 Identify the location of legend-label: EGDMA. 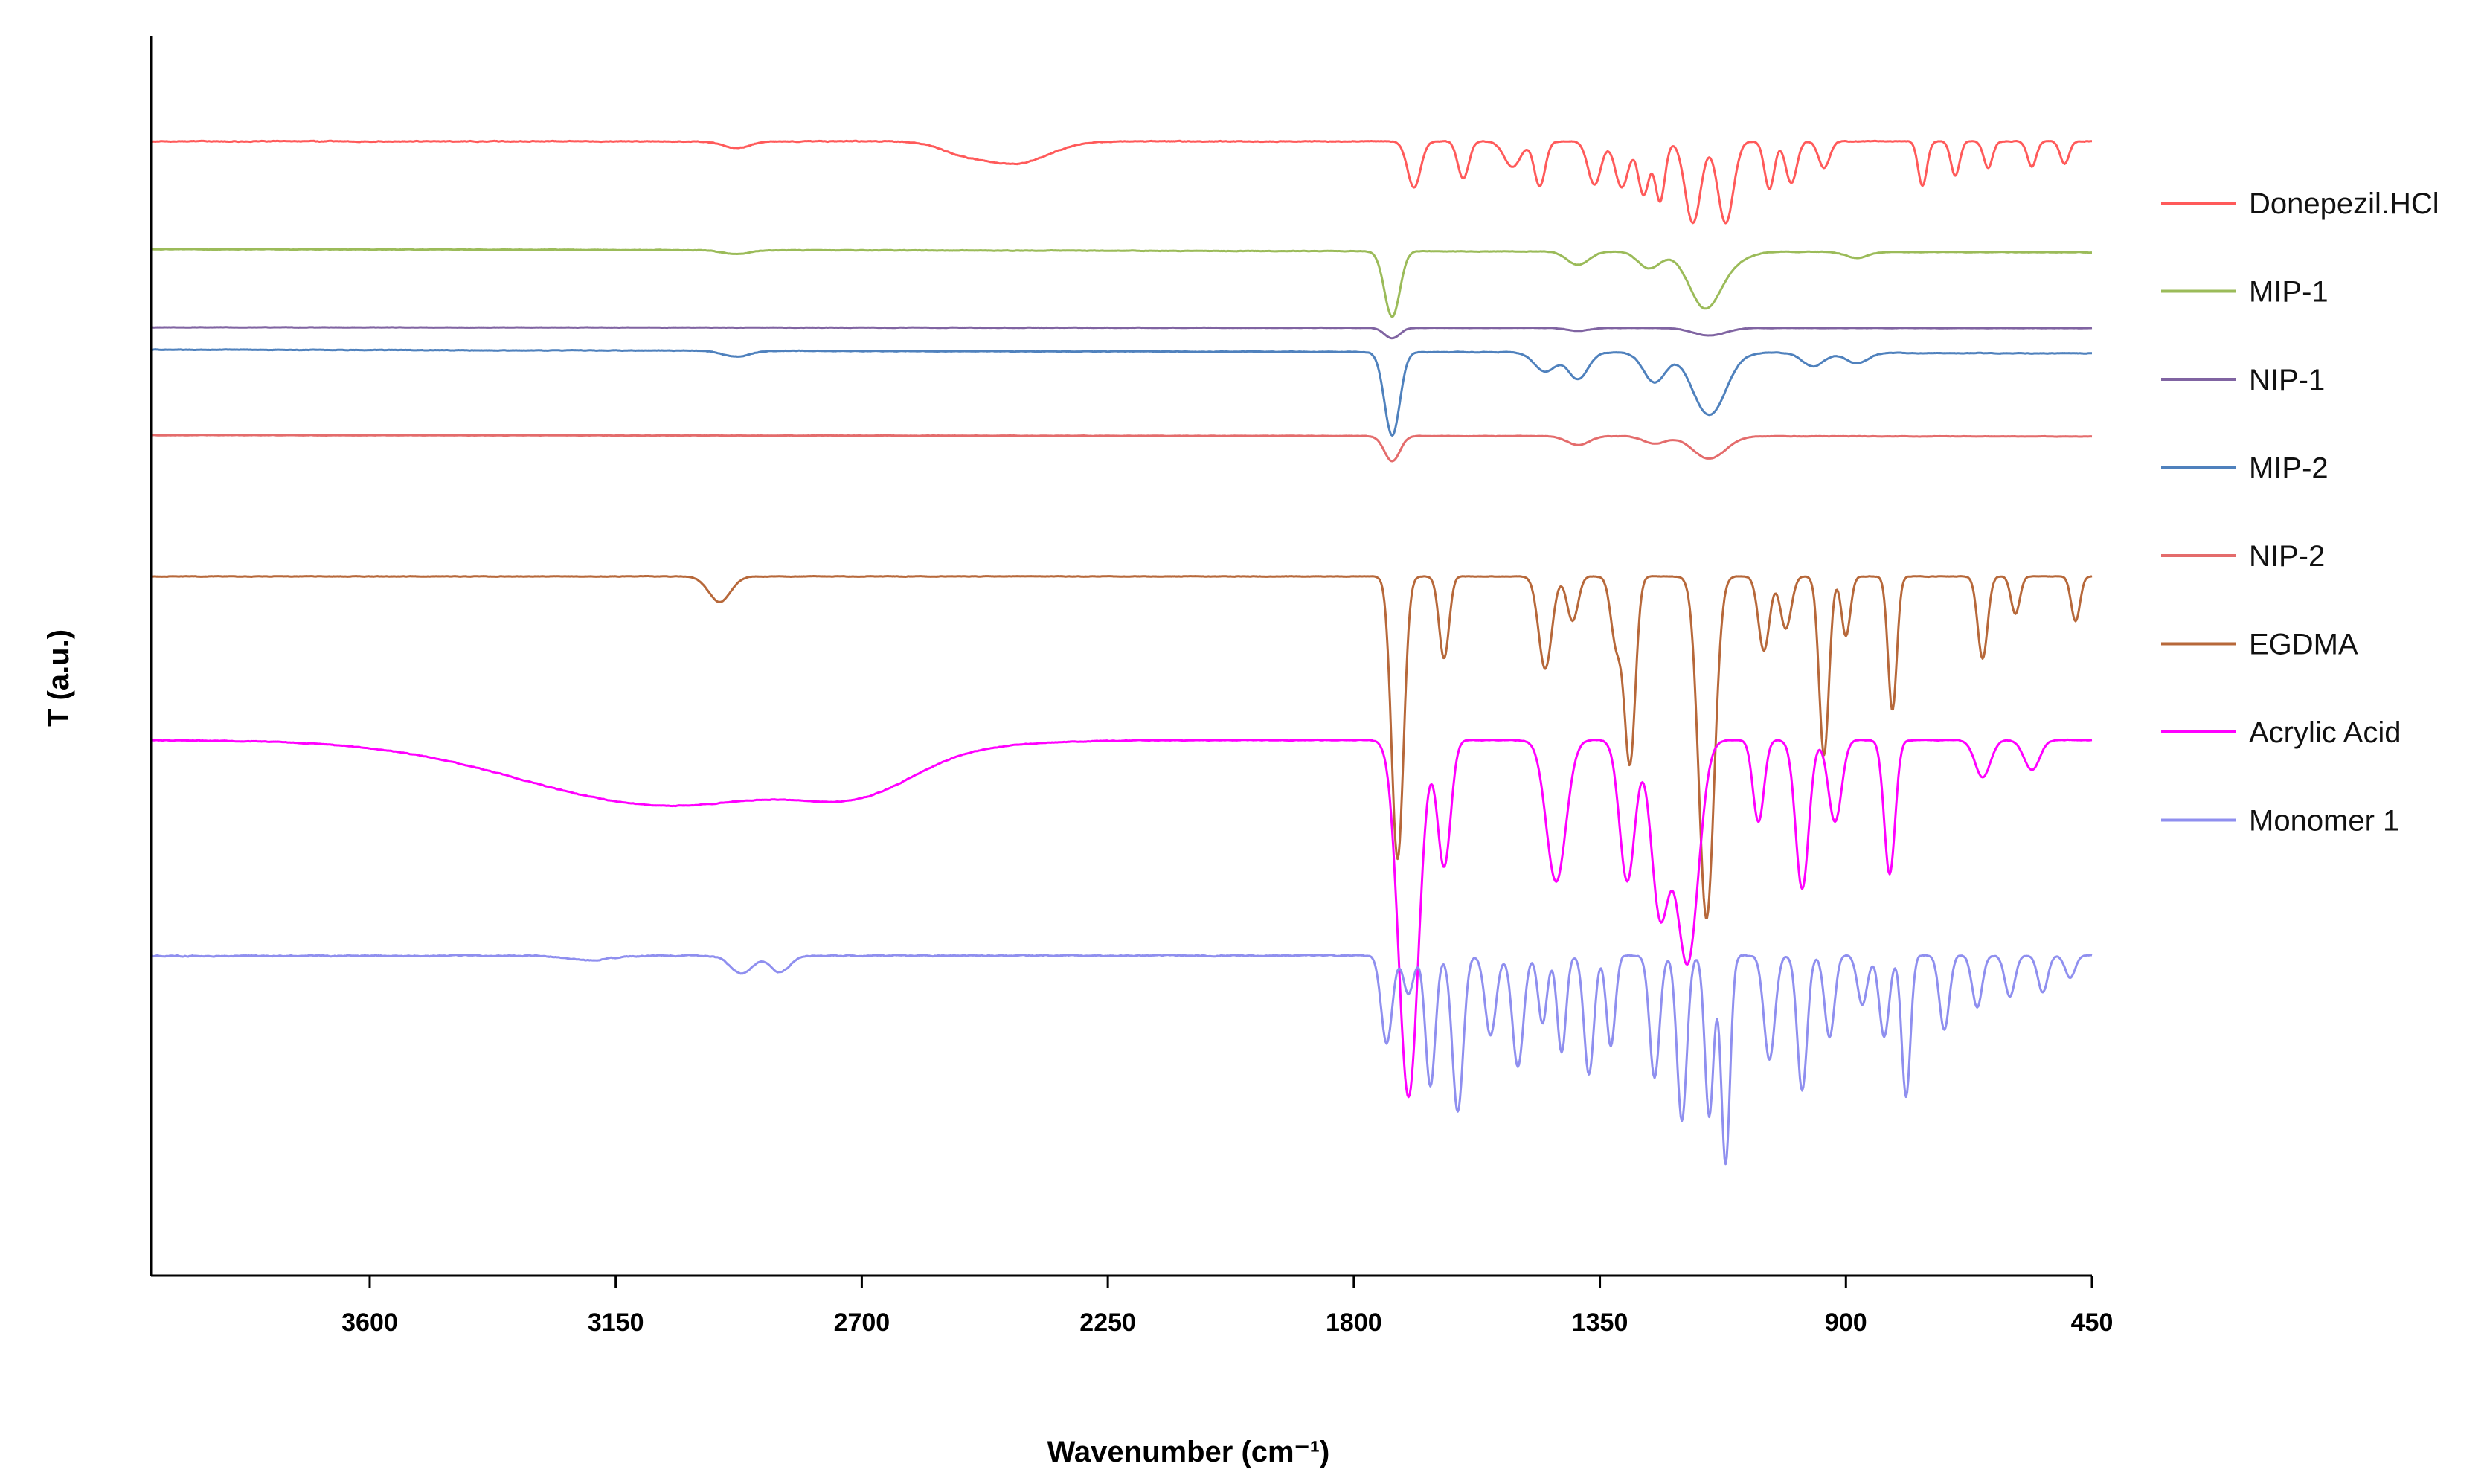
(2303, 645).